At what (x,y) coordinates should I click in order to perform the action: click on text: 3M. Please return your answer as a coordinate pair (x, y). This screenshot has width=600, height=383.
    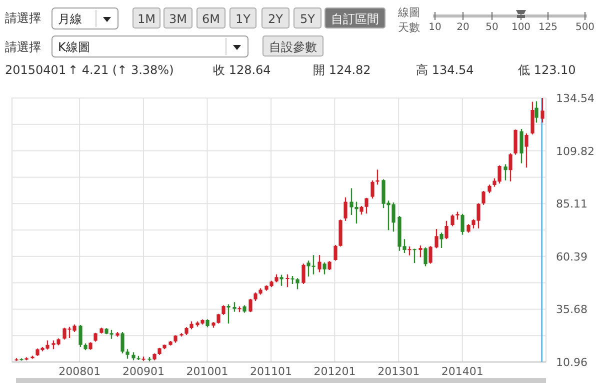
    Looking at the image, I should click on (178, 19).